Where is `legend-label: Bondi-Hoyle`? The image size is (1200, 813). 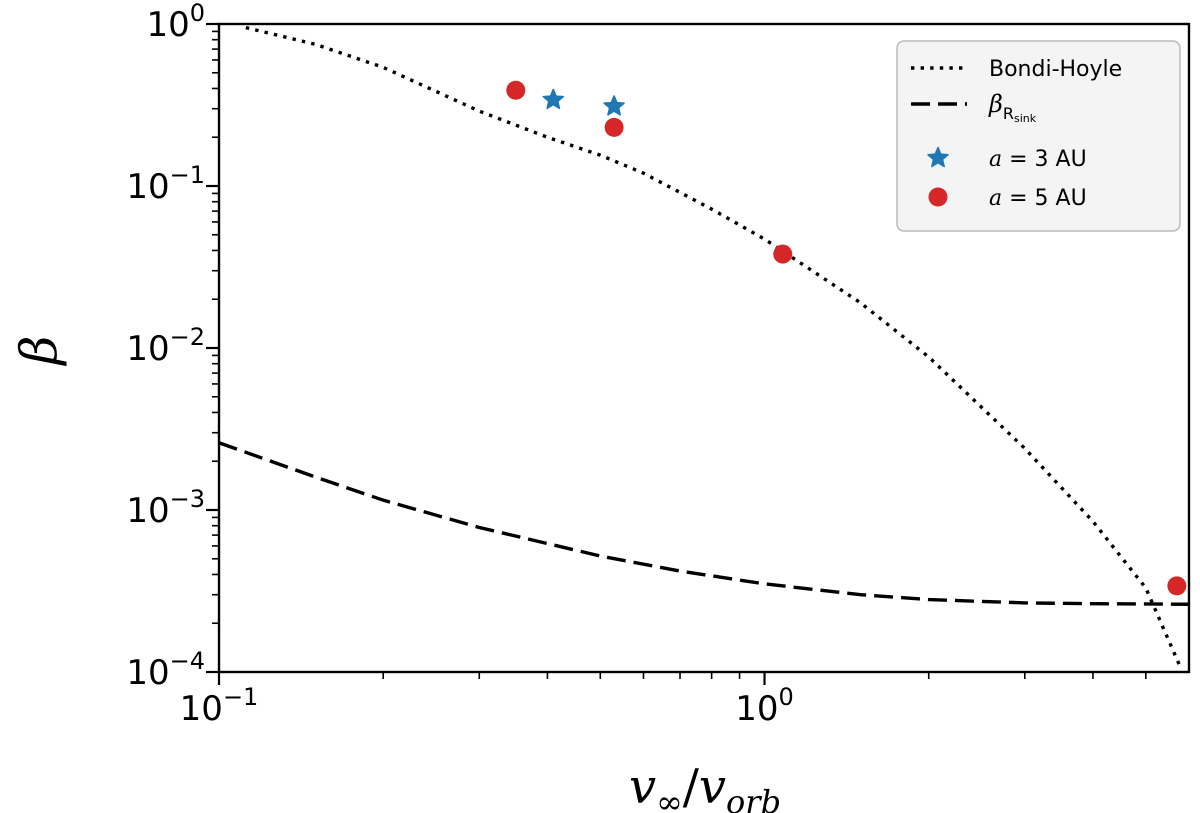 legend-label: Bondi-Hoyle is located at coordinates (1055, 69).